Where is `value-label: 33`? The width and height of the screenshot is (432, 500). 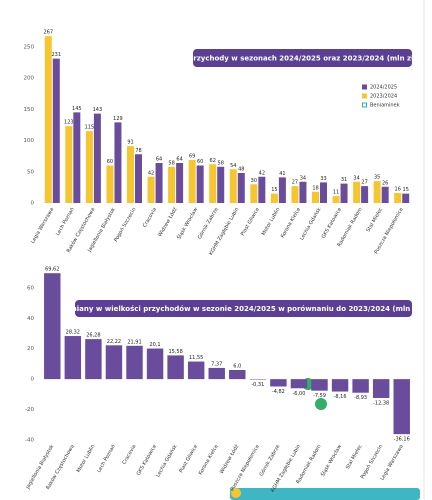
value-label: 33 is located at coordinates (323, 179).